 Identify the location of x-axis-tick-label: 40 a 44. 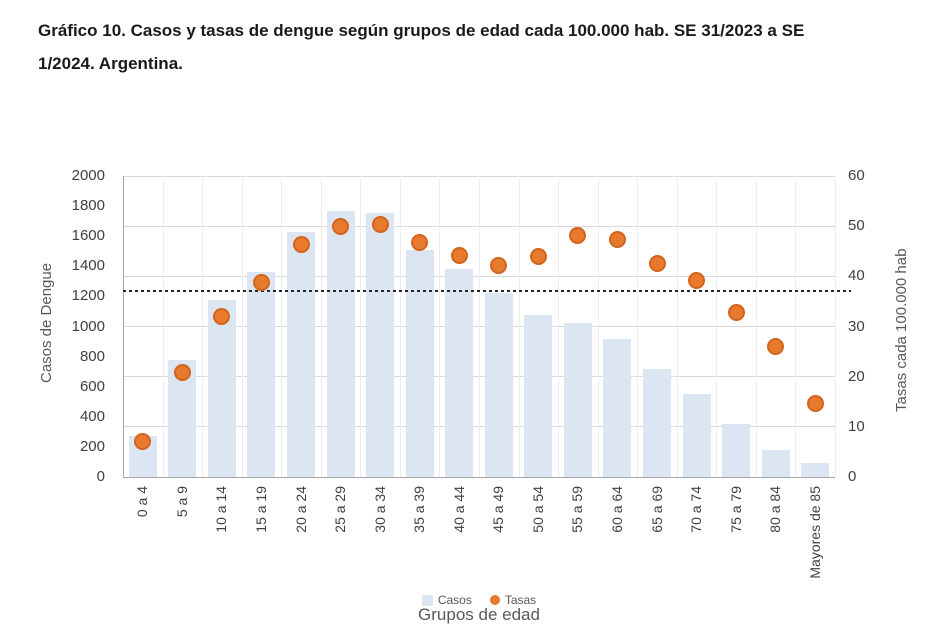
(458, 509).